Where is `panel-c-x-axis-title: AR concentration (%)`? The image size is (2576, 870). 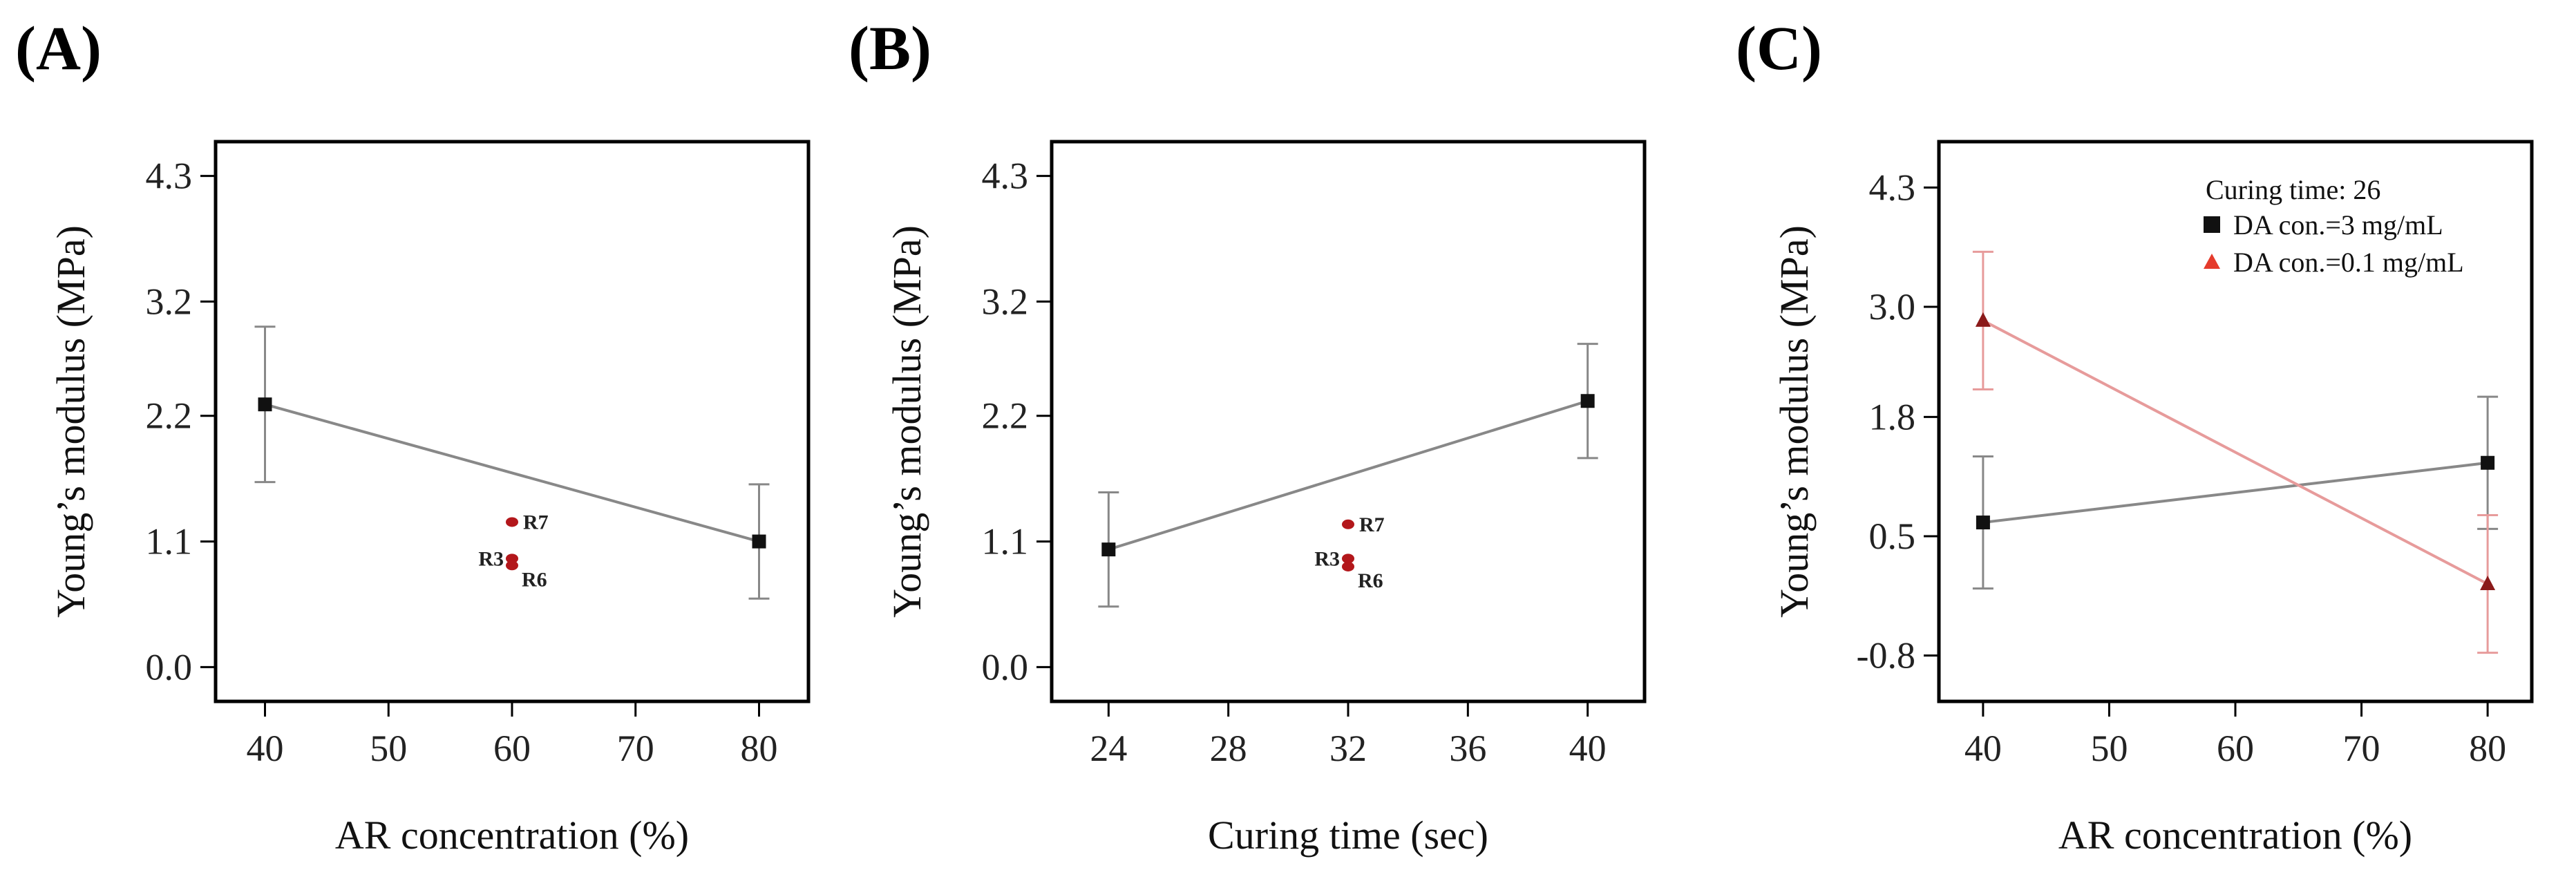
panel-c-x-axis-title: AR concentration (%) is located at coordinates (2235, 835).